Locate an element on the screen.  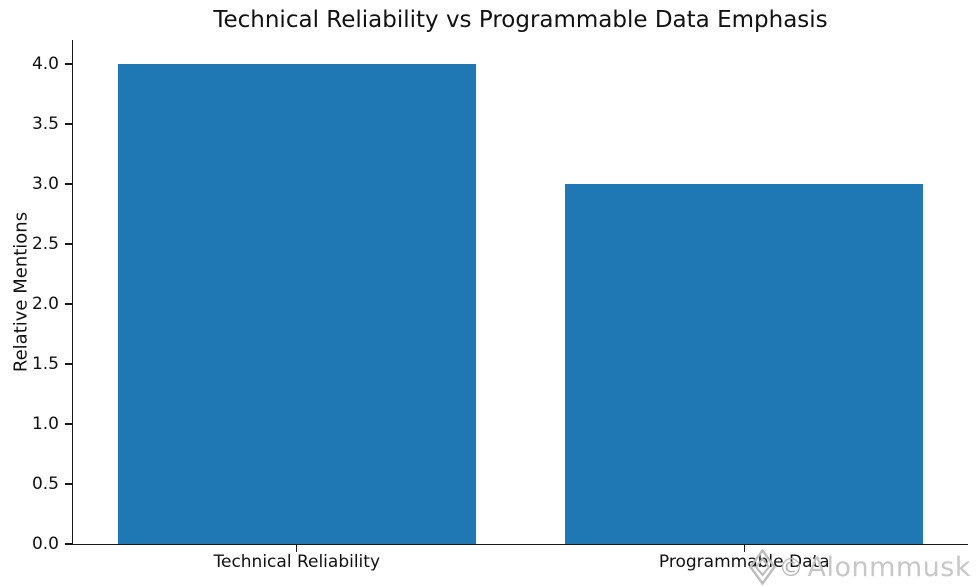
y-axis-spine is located at coordinates (73, 292).